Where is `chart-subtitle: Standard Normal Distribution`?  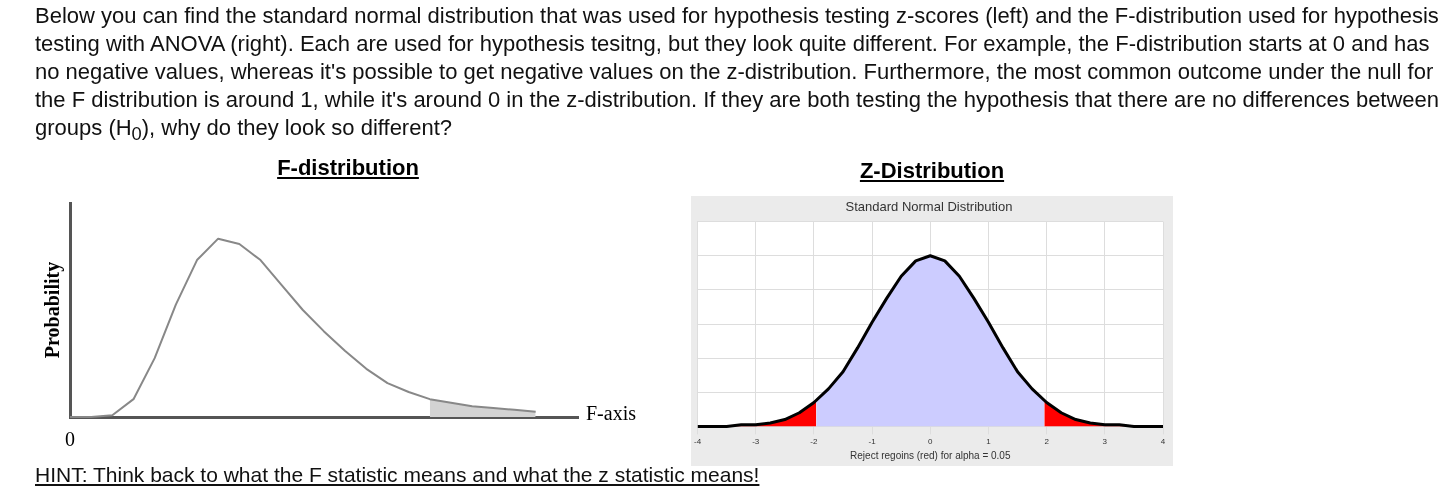
chart-subtitle: Standard Normal Distribution is located at coordinates (929, 207).